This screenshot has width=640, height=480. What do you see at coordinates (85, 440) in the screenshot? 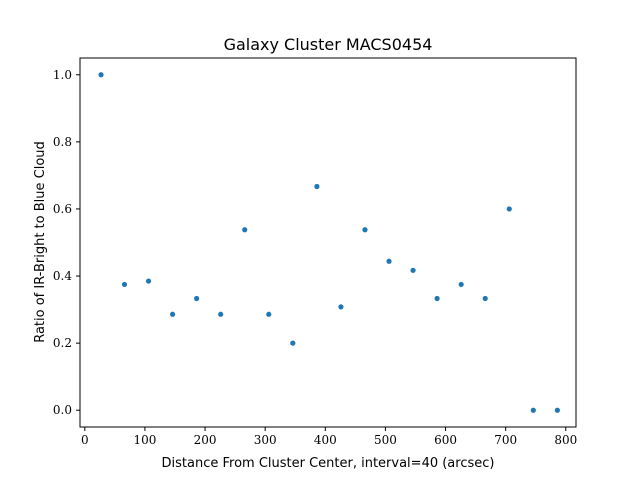
I see `x-tick-label: 0` at bounding box center [85, 440].